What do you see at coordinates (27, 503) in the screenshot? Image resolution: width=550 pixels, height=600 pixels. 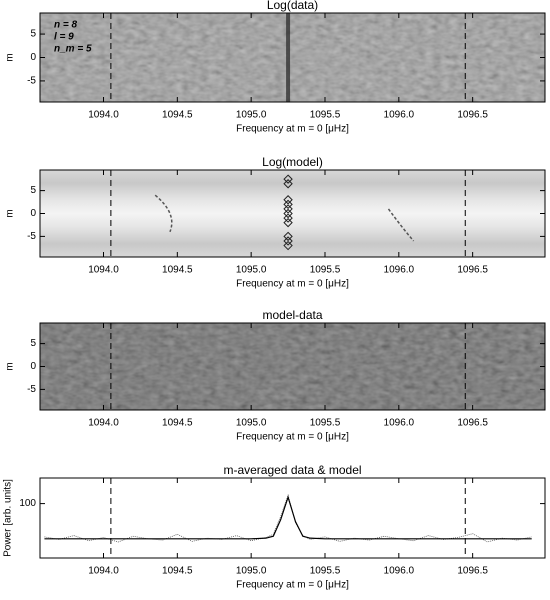 I see `y-tick-label: 100` at bounding box center [27, 503].